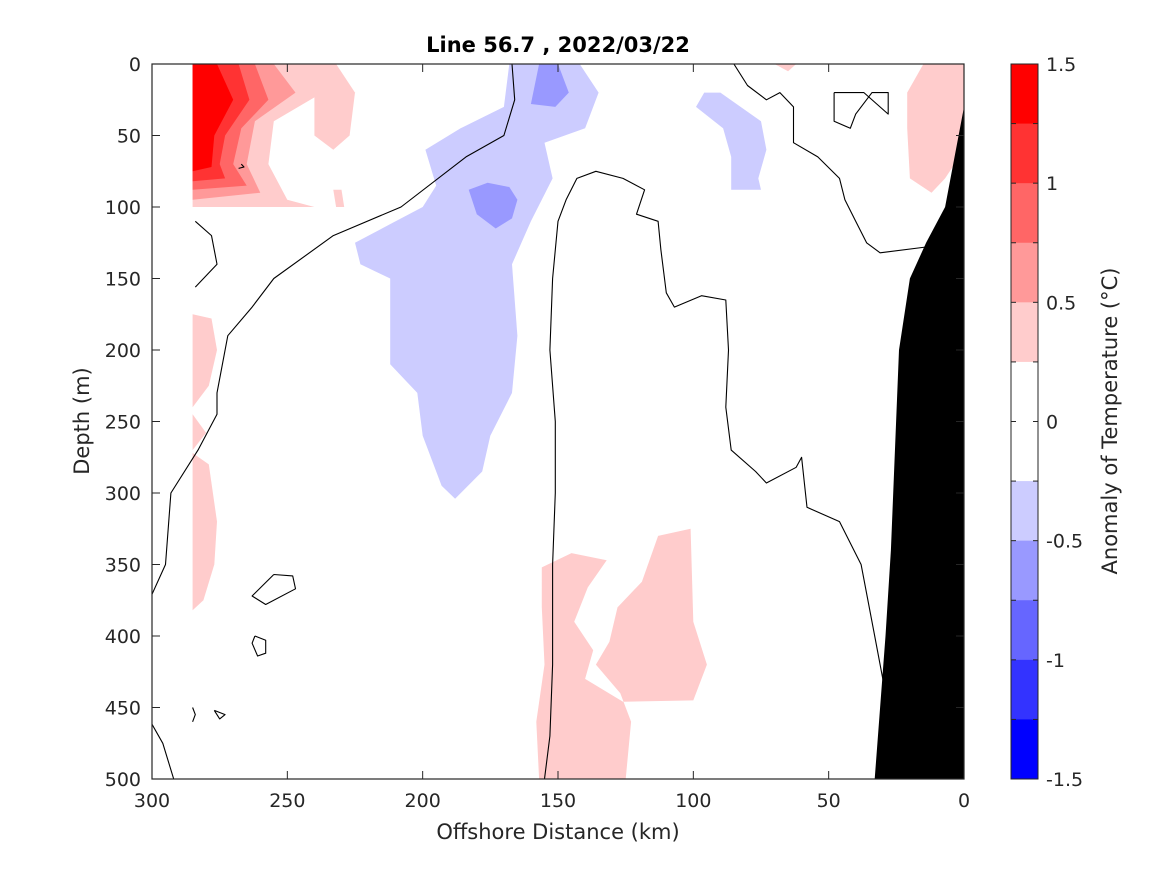 This screenshot has height=875, width=1167. I want to click on y-tick-label: 500, so click(123, 780).